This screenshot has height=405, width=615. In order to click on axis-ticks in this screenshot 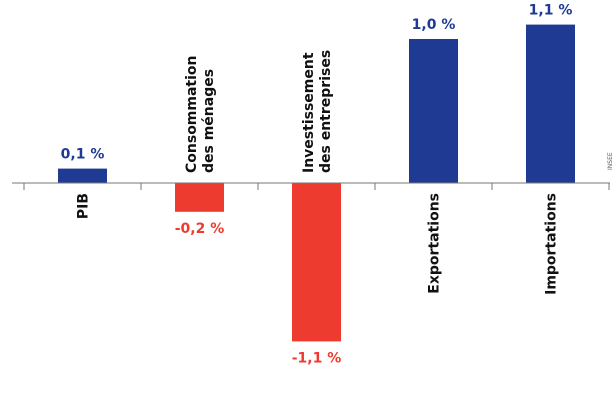, I will do `click(316, 186)`.